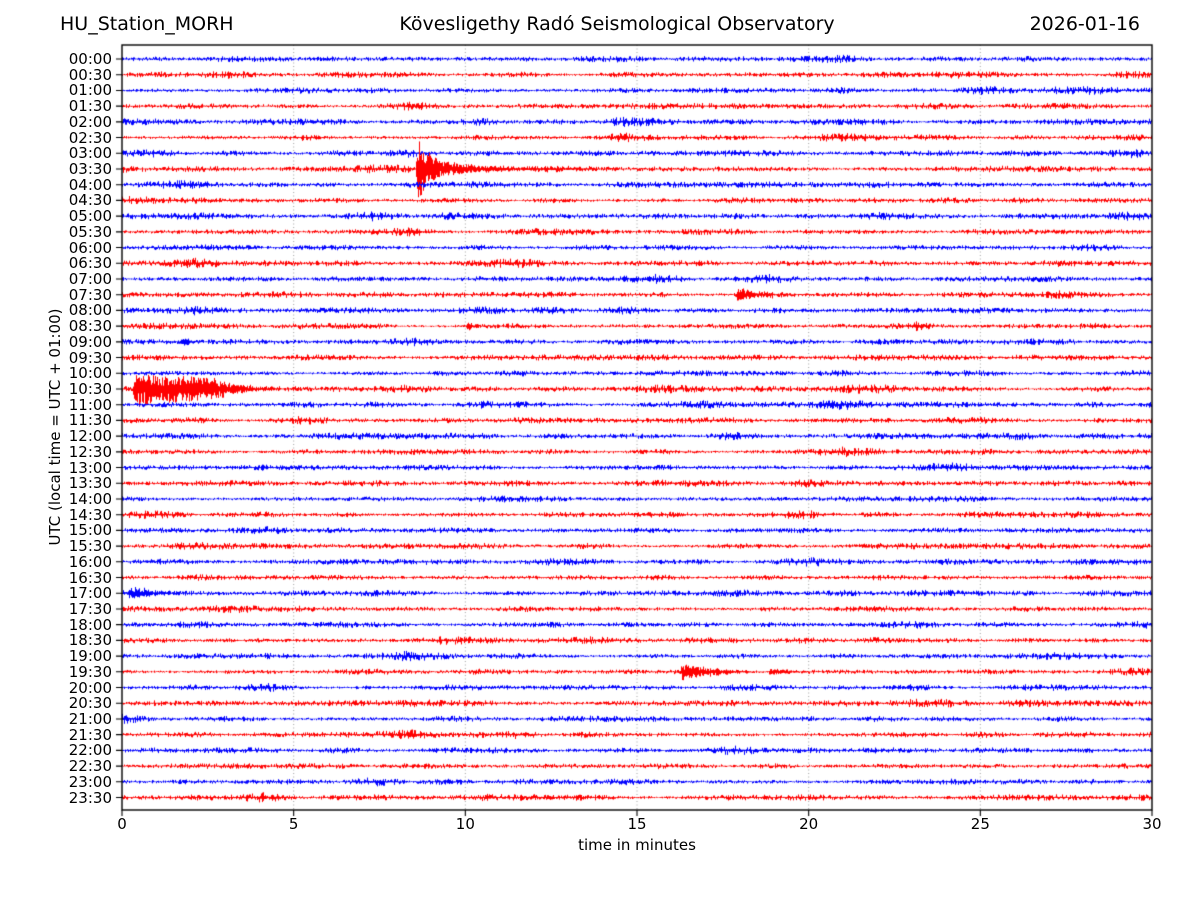 The image size is (1200, 900). Describe the element at coordinates (90, 231) in the screenshot. I see `utc-row-label: 05:30` at that location.